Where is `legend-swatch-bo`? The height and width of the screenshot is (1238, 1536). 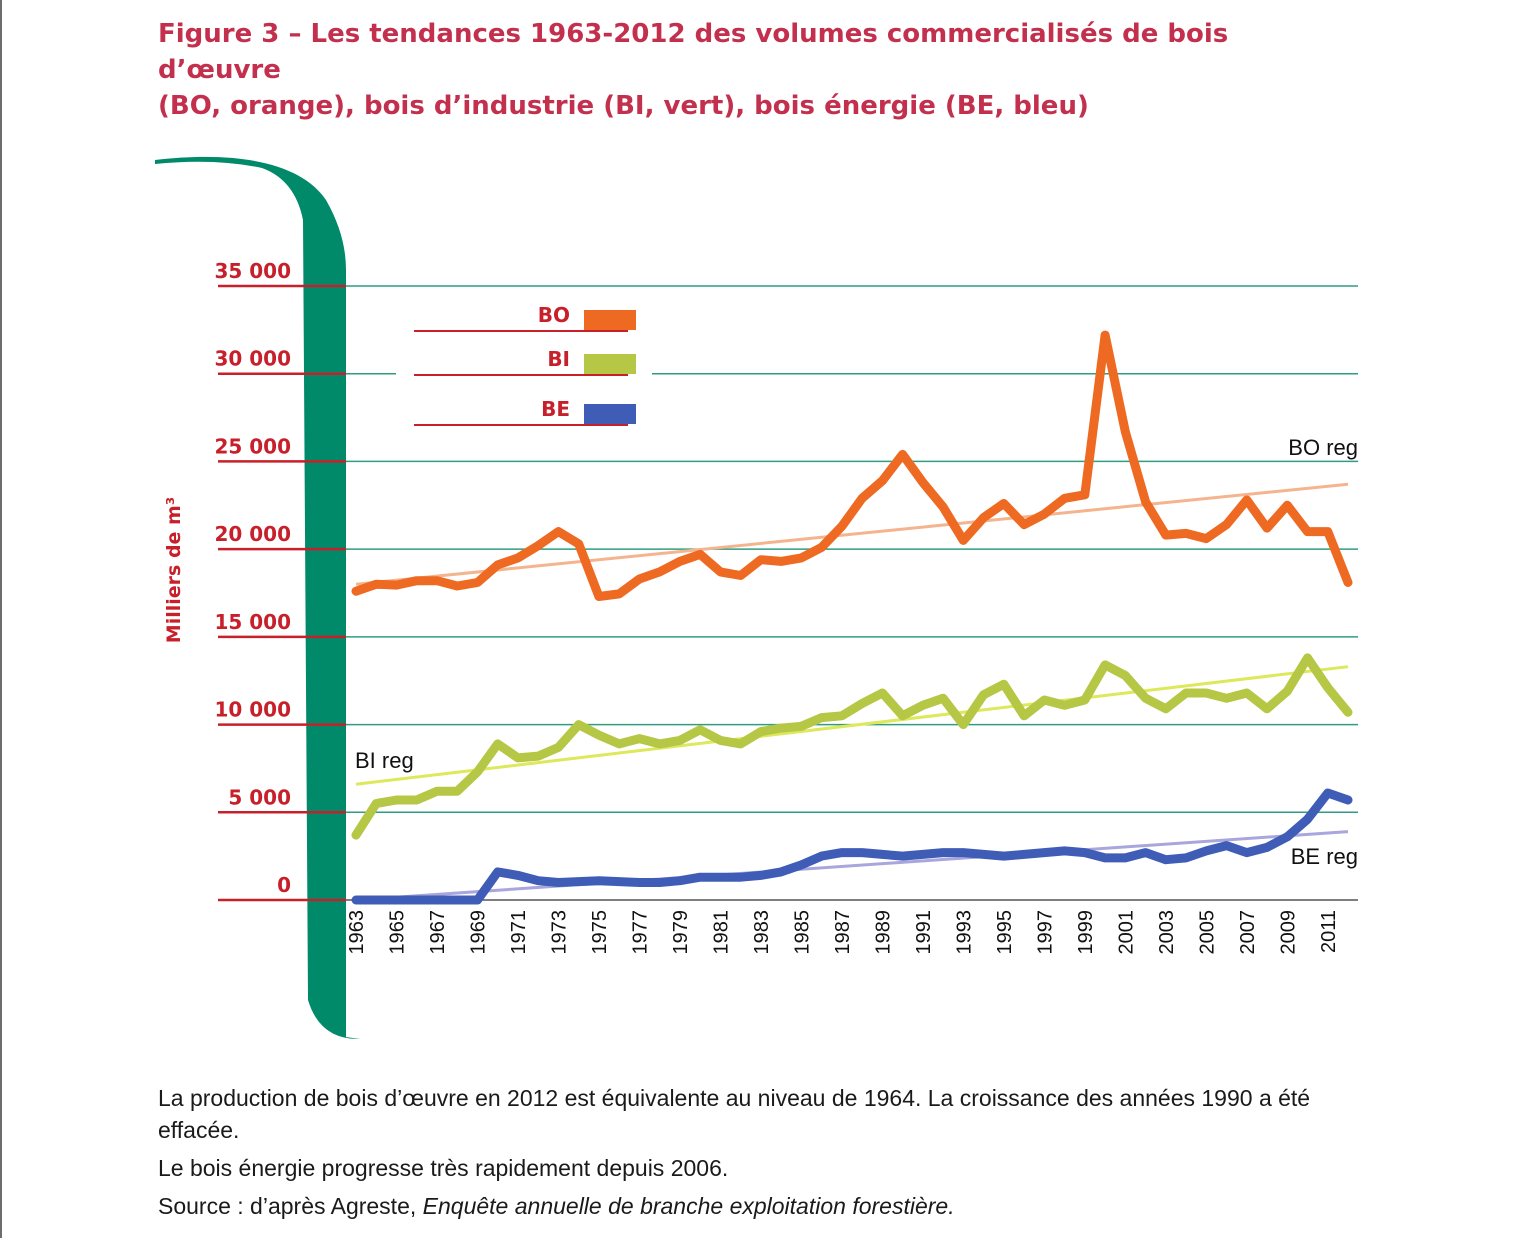
legend-swatch-bo is located at coordinates (610, 320).